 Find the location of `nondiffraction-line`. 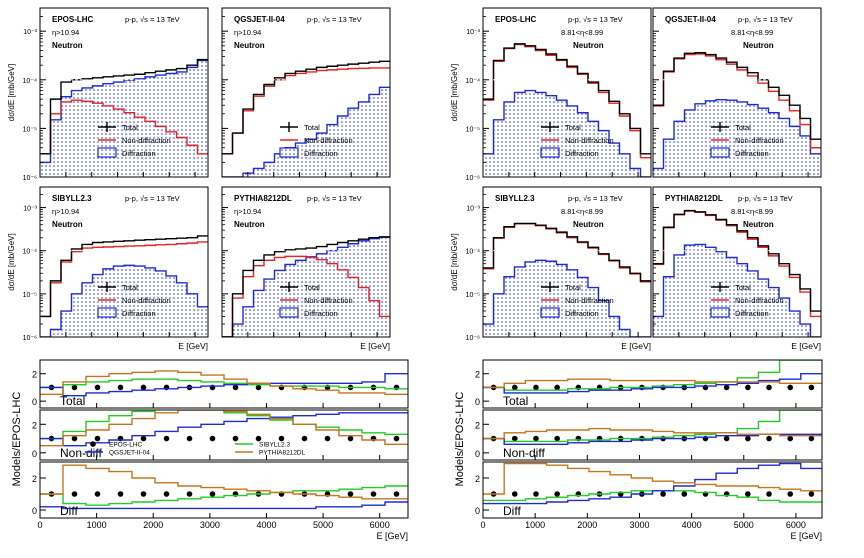

nondiffraction-line is located at coordinates (124, 127).